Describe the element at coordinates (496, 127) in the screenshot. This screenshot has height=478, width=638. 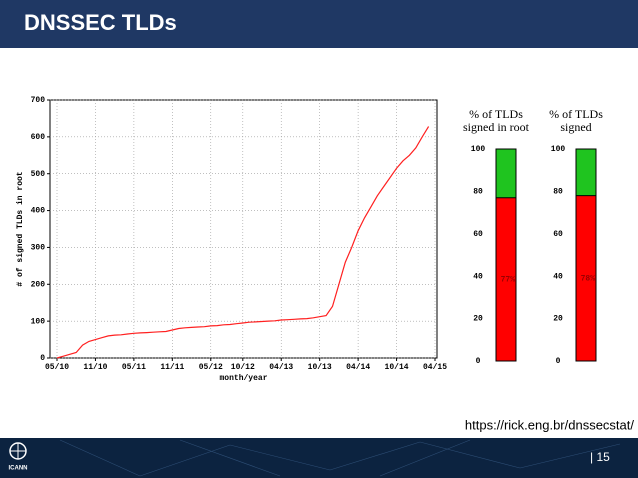
I see `bar-chart-title: signed in root` at that location.